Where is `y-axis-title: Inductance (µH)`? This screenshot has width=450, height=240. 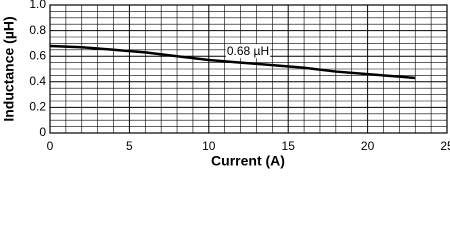 y-axis-title: Inductance (µH) is located at coordinates (9, 68).